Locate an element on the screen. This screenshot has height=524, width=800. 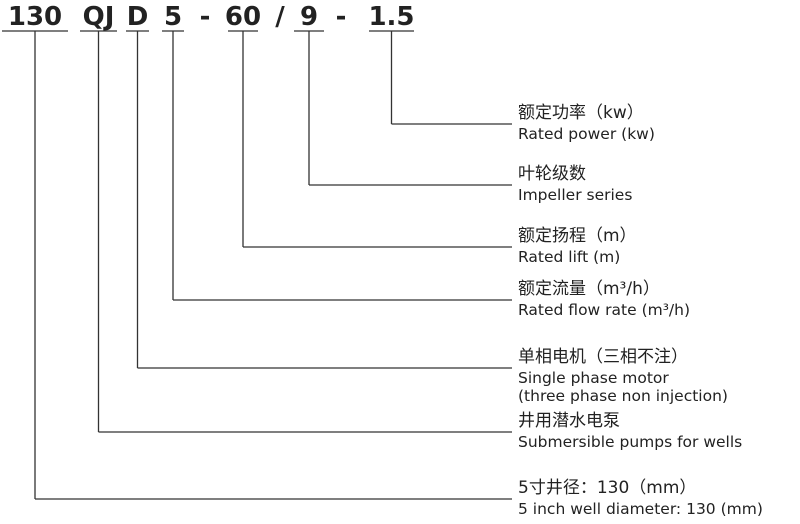
code-part-60: 60 is located at coordinates (243, 17).